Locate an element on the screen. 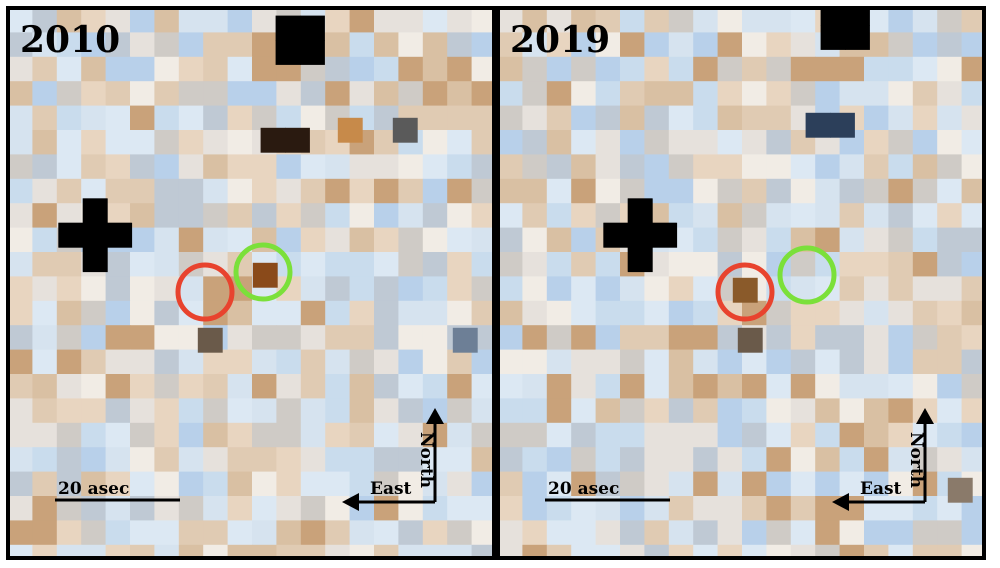  east-label: East is located at coordinates (391, 489).